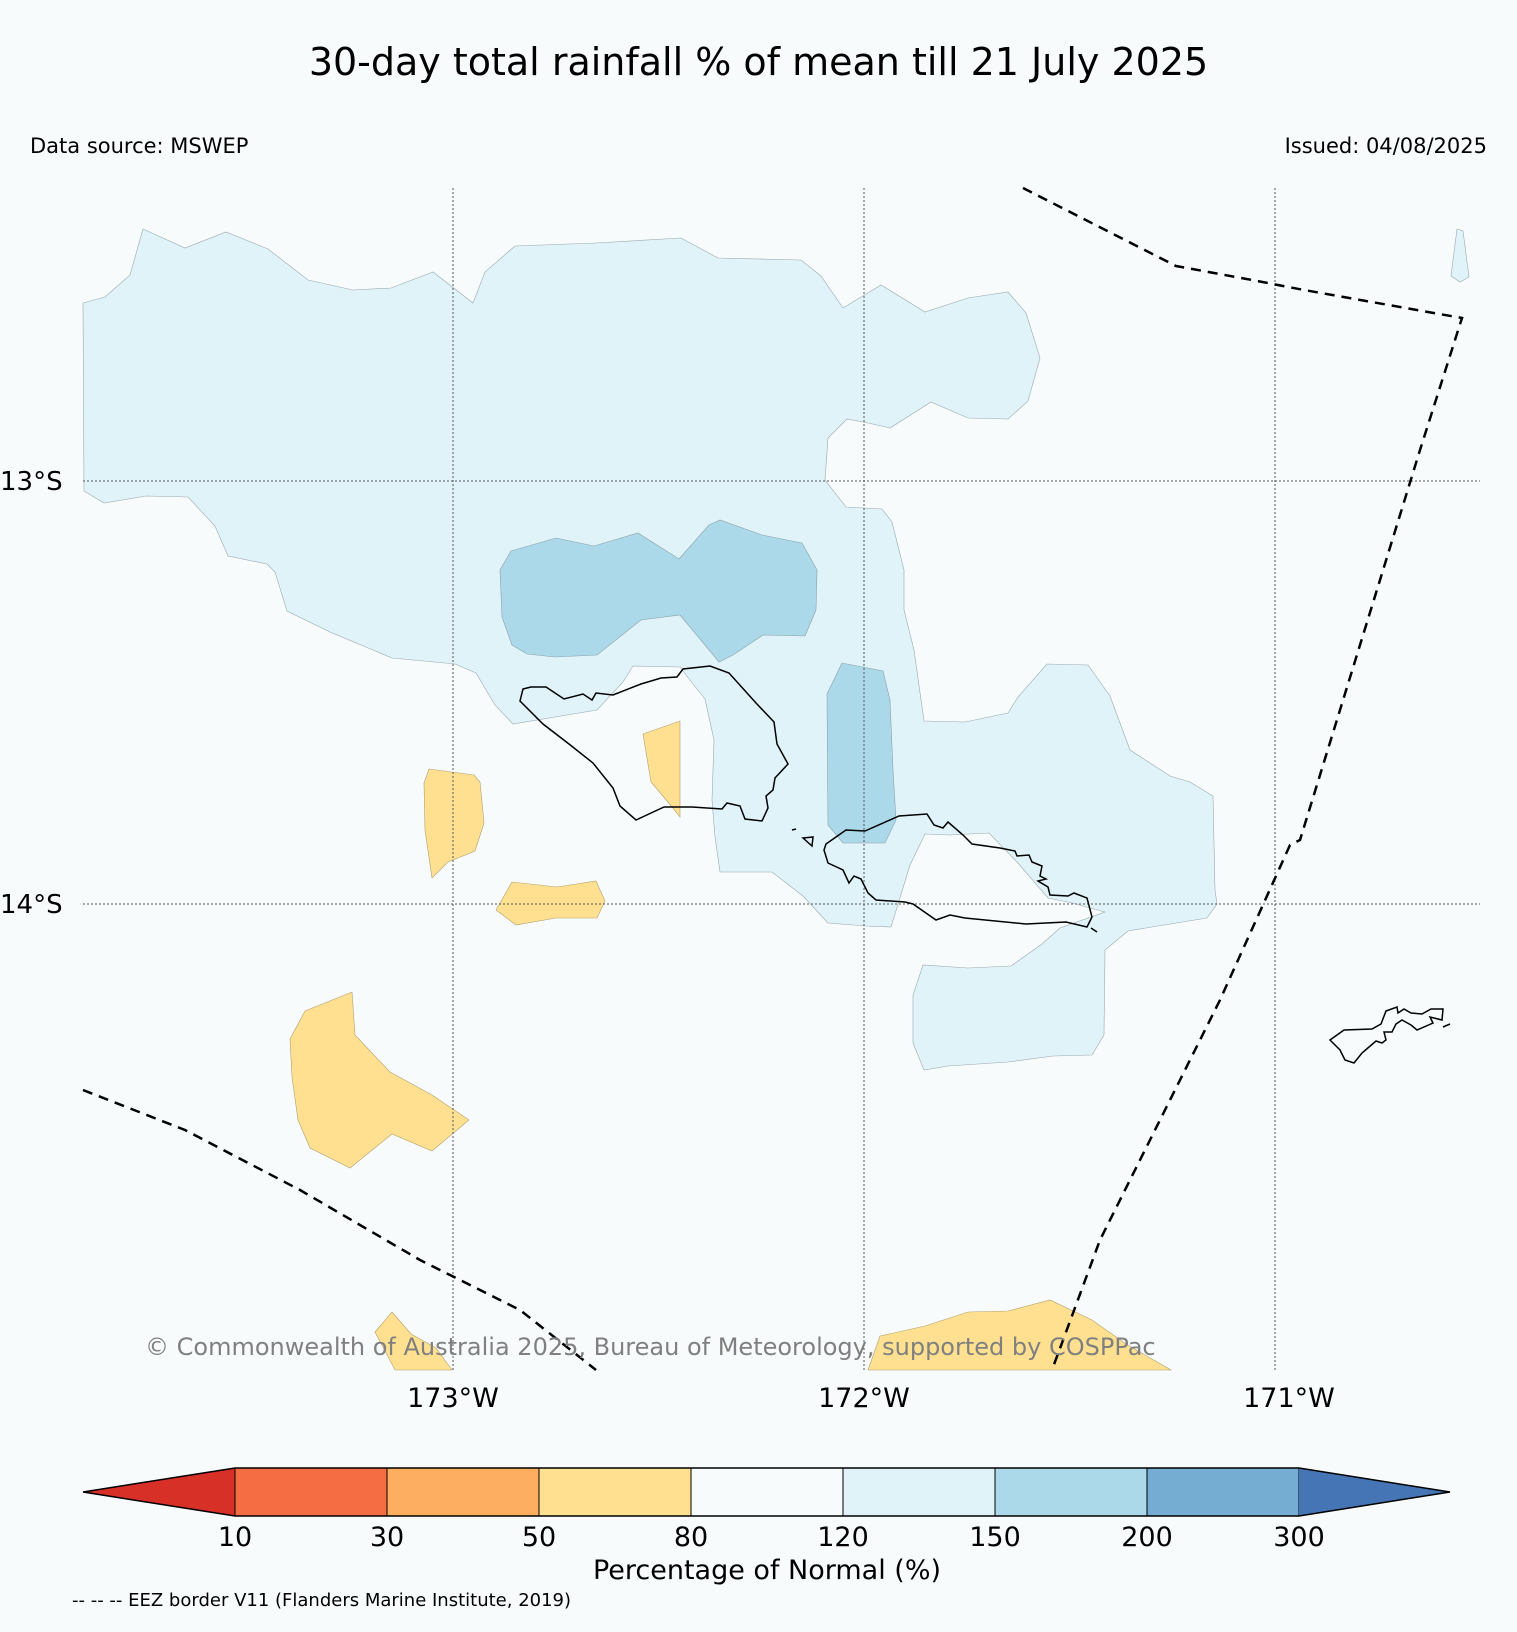 The image size is (1517, 1632). What do you see at coordinates (807, 842) in the screenshot?
I see `manono-apolima-outline` at bounding box center [807, 842].